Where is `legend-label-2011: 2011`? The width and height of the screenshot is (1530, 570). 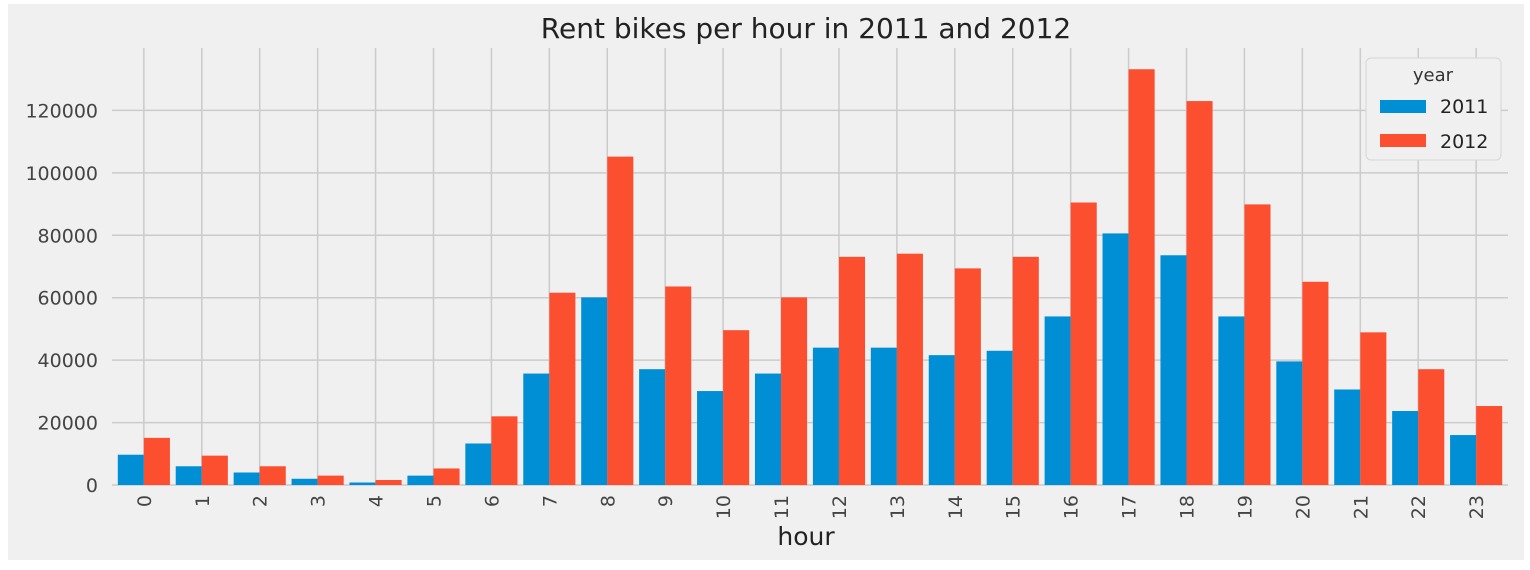
legend-label-2011: 2011 is located at coordinates (1464, 107).